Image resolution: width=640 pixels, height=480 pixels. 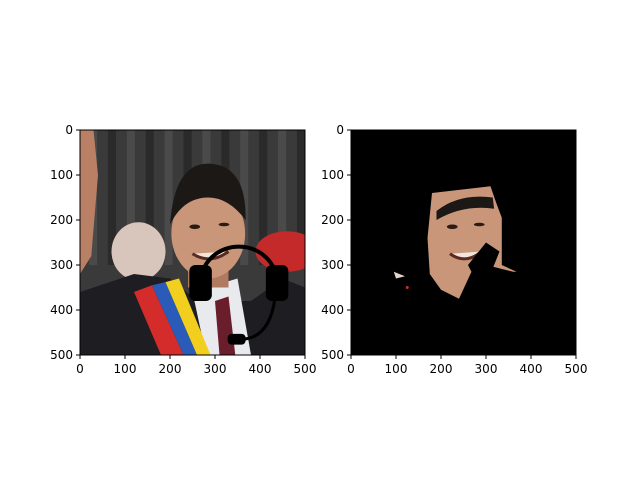 I want to click on raised-hand, so click(x=89, y=202).